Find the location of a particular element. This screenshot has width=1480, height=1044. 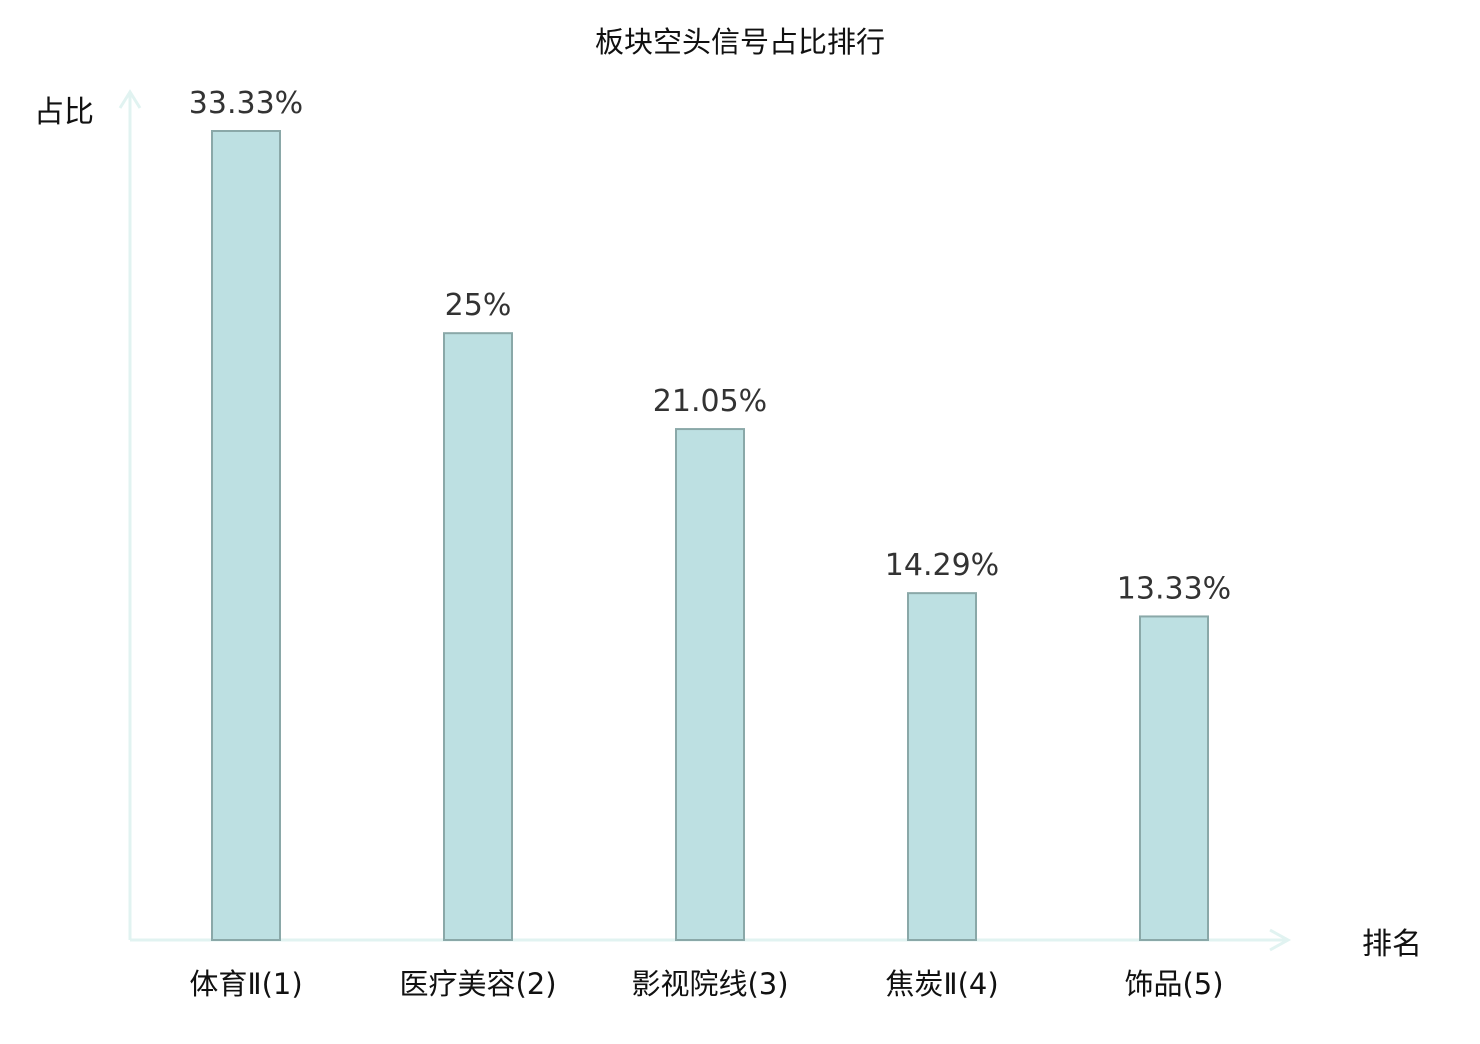

value-label-1: 33.33% is located at coordinates (246, 103).